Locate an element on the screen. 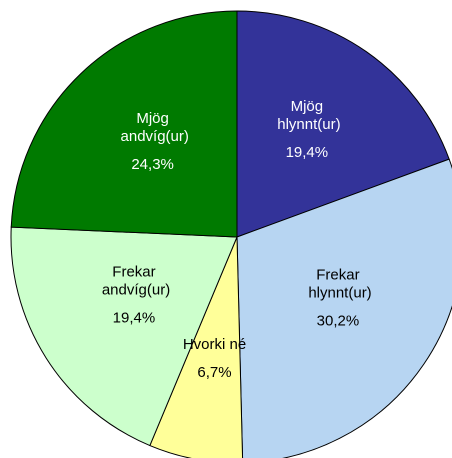 This screenshot has width=452, height=458. slice-label: Hvorki né is located at coordinates (214, 344).